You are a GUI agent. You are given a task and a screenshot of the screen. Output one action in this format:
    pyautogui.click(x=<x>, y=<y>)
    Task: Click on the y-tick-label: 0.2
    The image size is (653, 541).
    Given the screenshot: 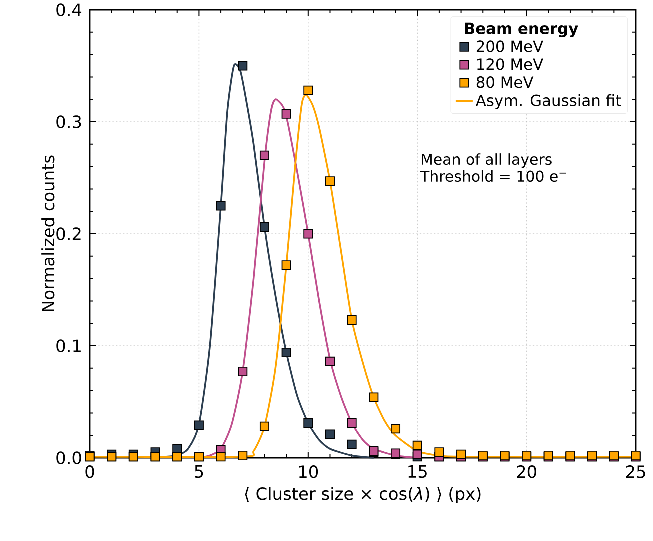 What is the action you would take?
    pyautogui.click(x=68, y=234)
    